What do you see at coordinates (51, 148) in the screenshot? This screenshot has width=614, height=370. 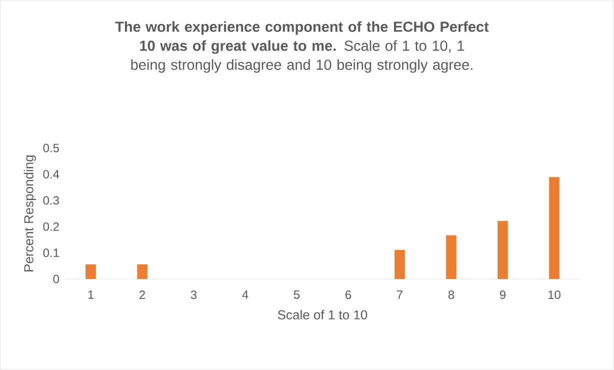 I see `y-tick-label: 0.5` at bounding box center [51, 148].